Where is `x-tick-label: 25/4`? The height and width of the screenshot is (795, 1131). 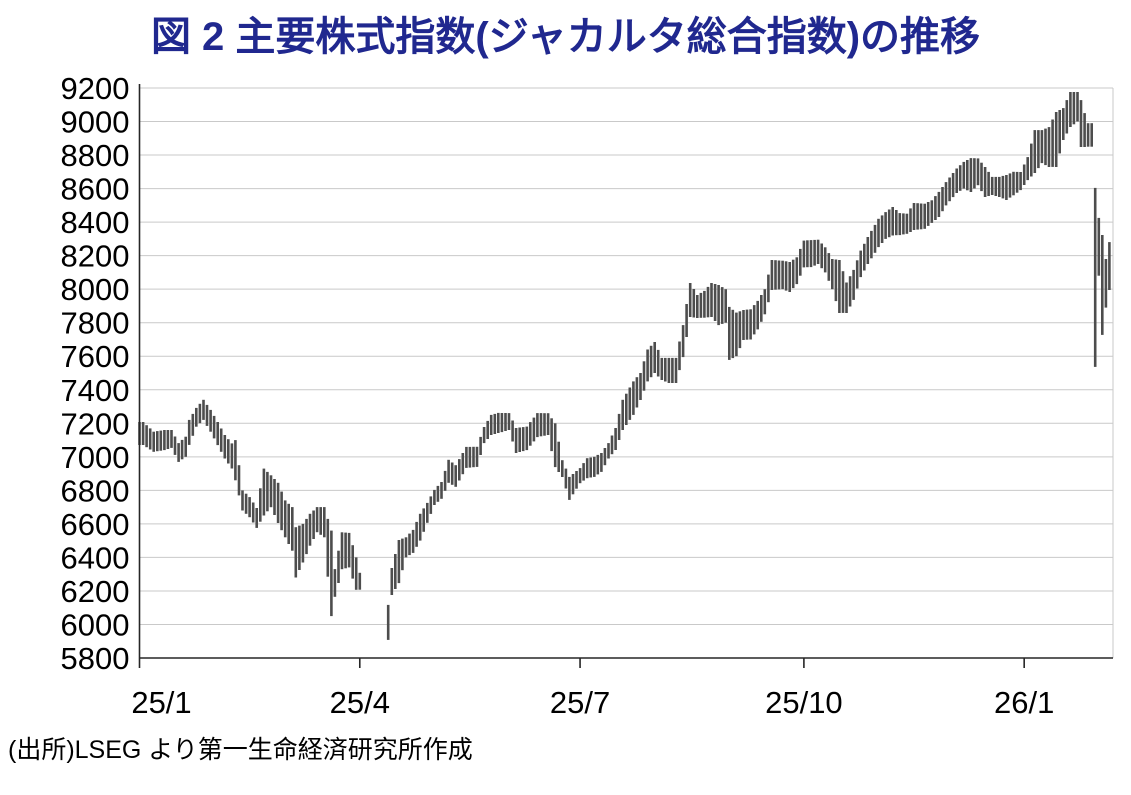 x-tick-label: 25/4 is located at coordinates (360, 702).